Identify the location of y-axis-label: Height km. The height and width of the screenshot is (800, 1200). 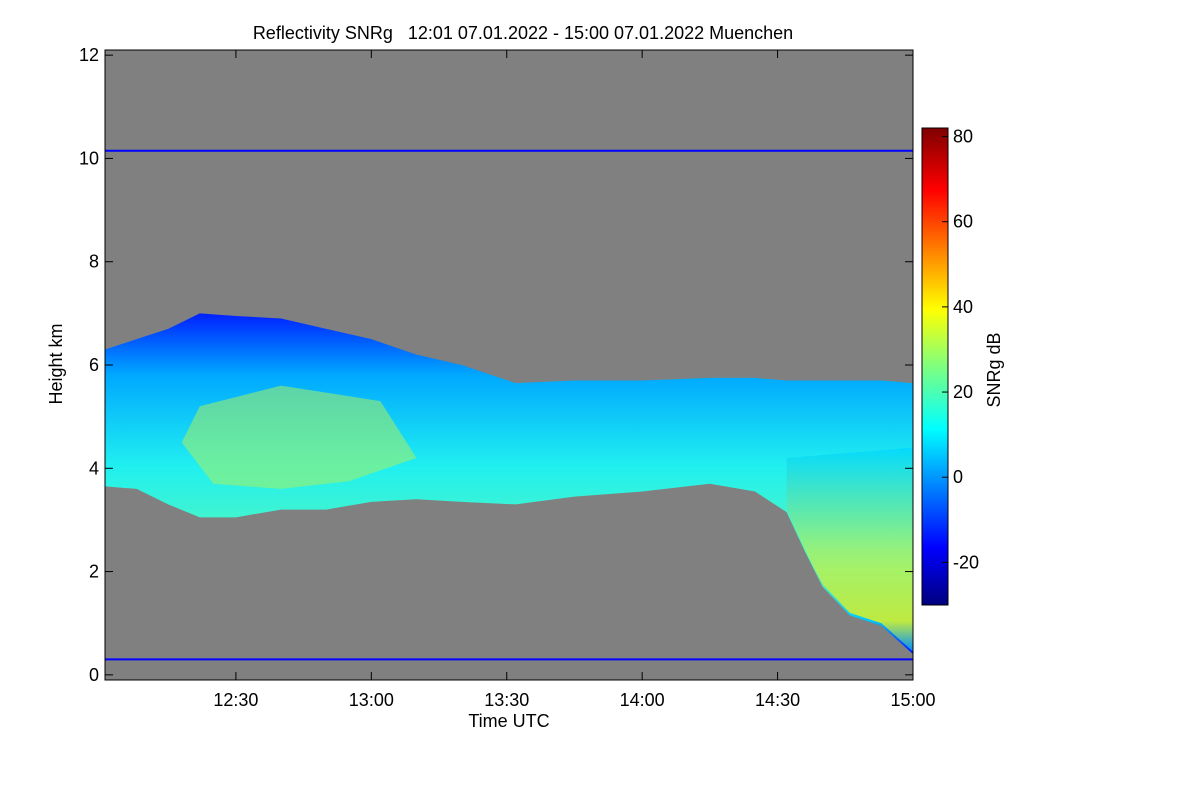
(56, 363).